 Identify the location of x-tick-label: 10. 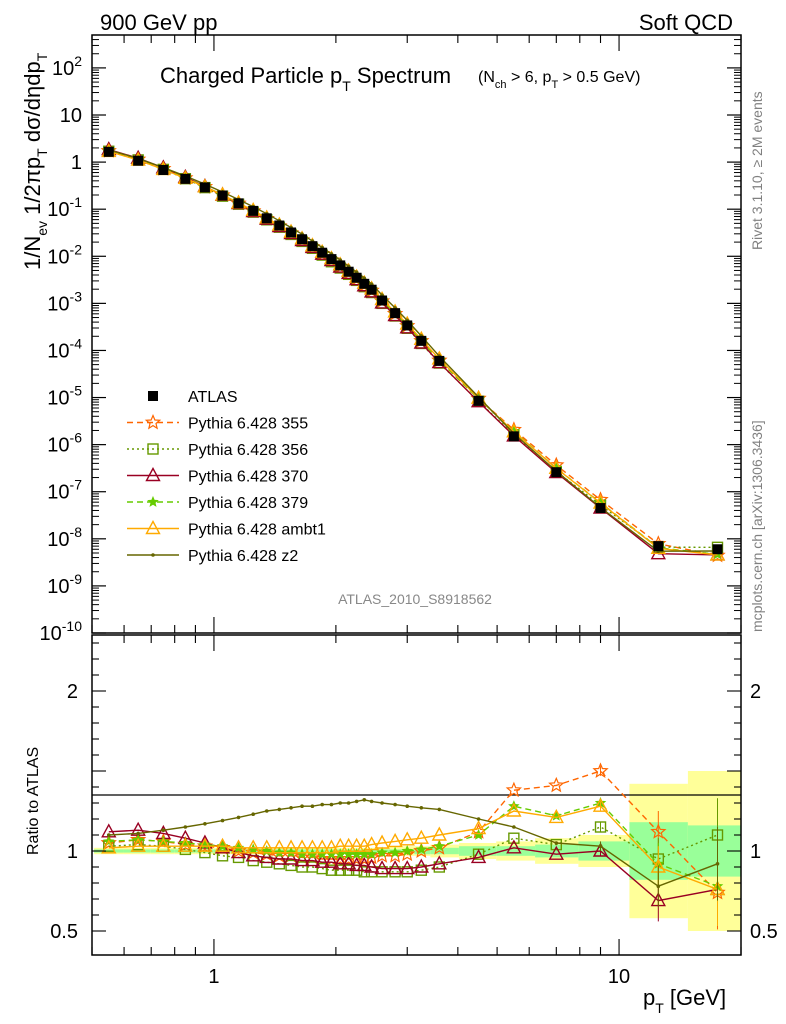
(619, 977).